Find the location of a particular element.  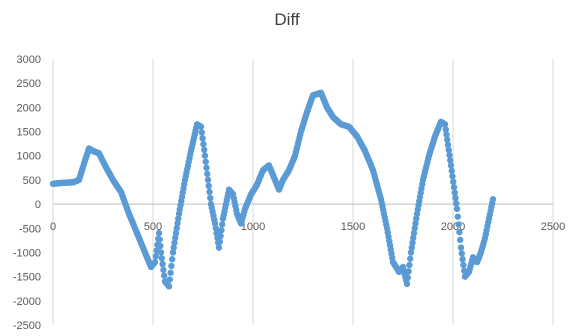

x-tick-label: 1500 is located at coordinates (353, 227).